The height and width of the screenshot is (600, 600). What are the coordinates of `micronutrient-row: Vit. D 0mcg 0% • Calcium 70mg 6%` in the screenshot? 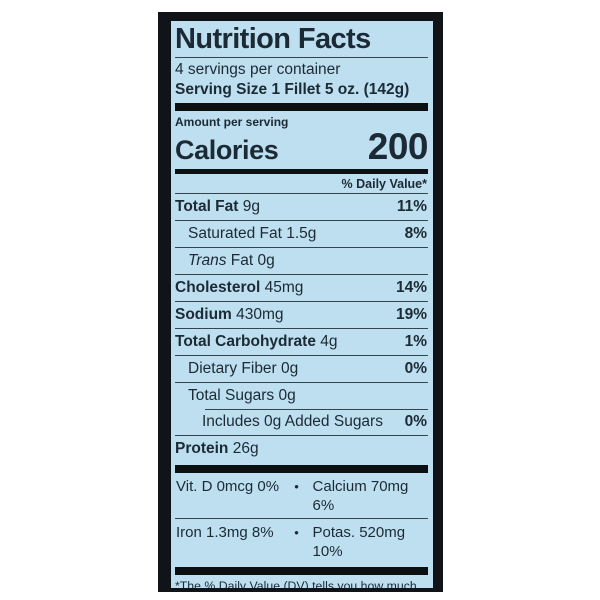 It's located at (301, 495).